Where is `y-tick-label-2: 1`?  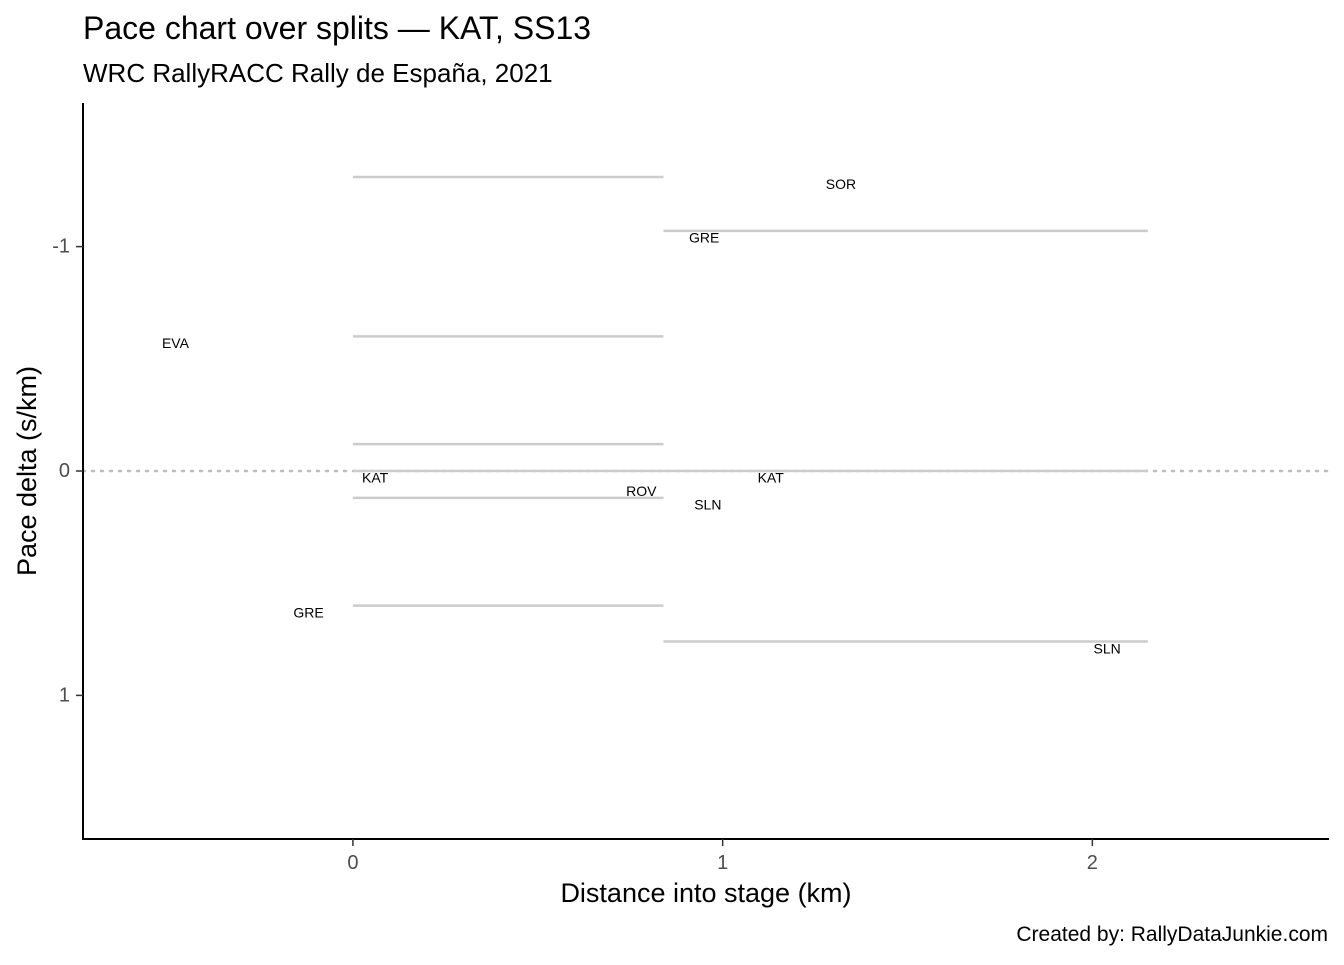
y-tick-label-2: 1 is located at coordinates (64, 695).